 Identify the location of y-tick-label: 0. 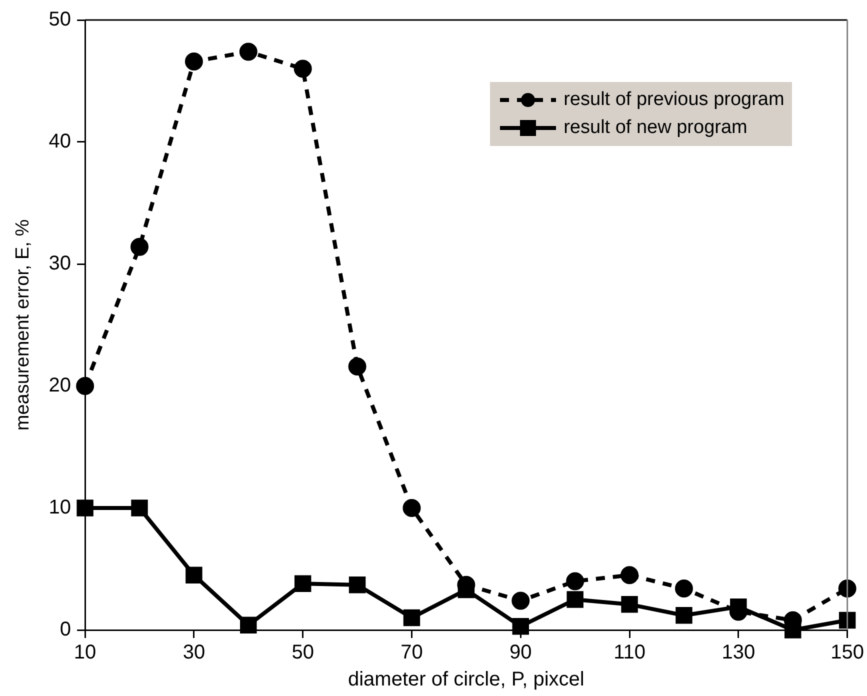
(66, 629).